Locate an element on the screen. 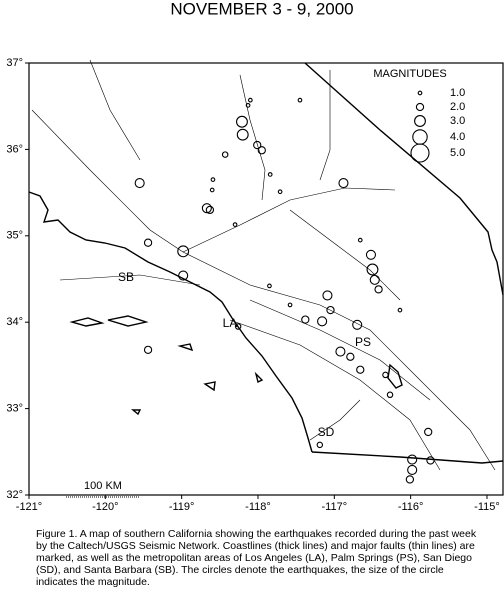  y-tick-label: 36° is located at coordinates (14, 149).